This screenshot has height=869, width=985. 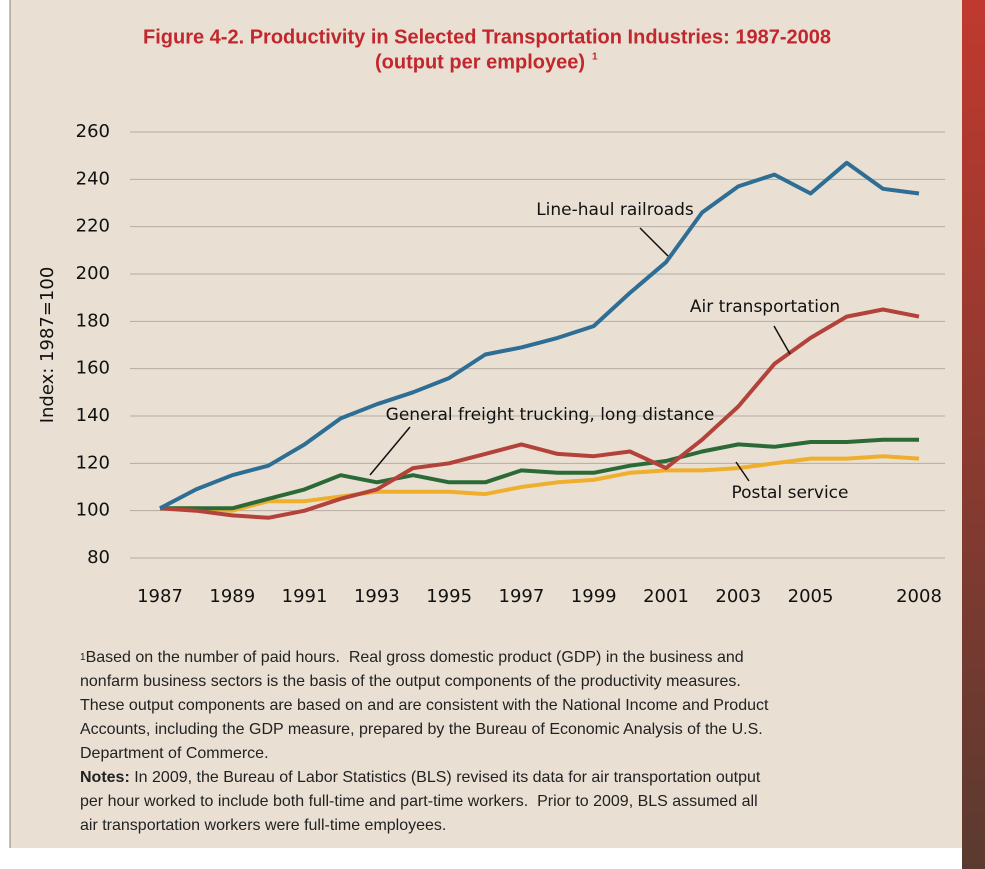 What do you see at coordinates (789, 493) in the screenshot?
I see `series-label: Postal service` at bounding box center [789, 493].